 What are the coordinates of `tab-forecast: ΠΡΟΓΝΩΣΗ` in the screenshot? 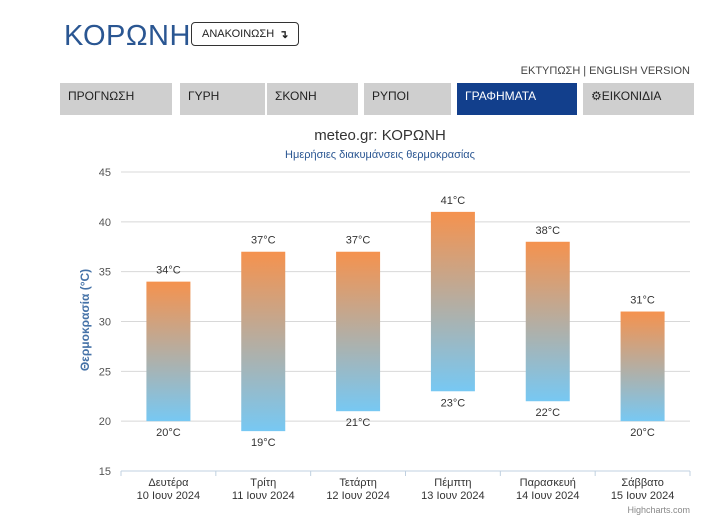 It's located at (116, 99).